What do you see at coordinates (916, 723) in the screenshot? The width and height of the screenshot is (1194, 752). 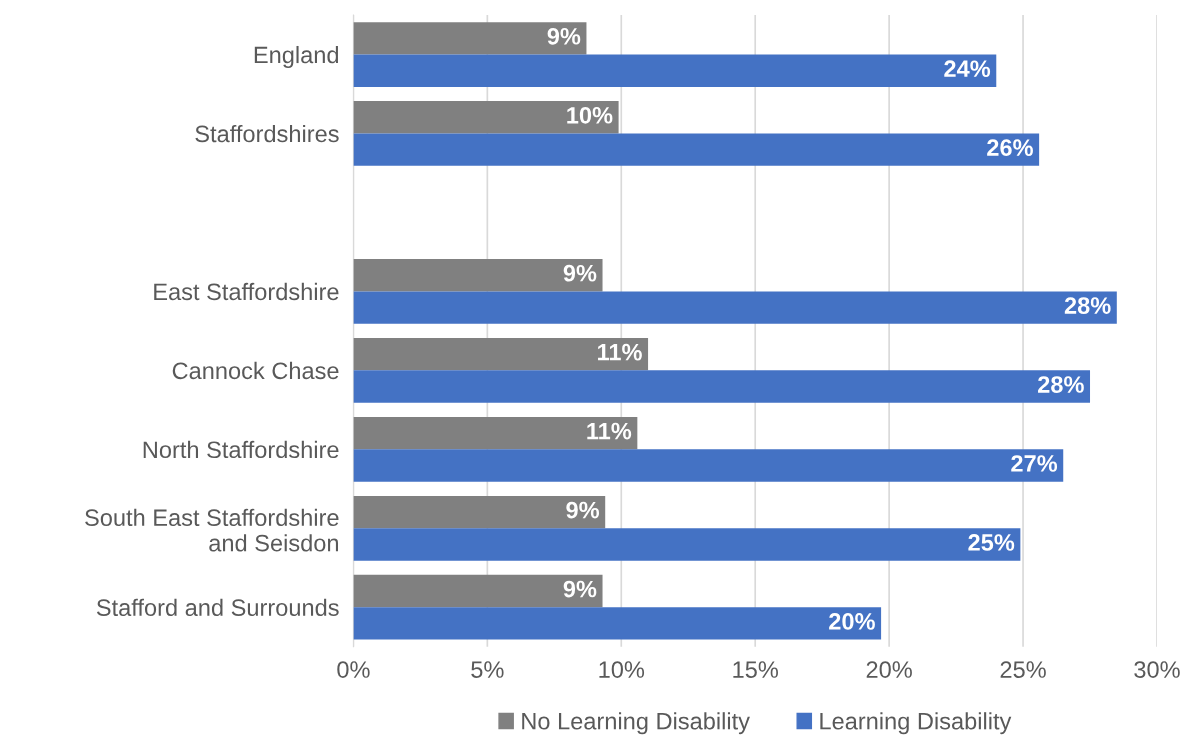 I see `legend-label: Learning Disability` at bounding box center [916, 723].